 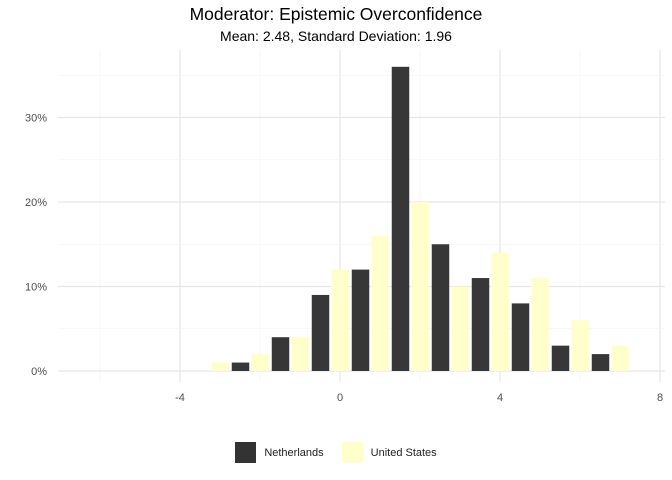 What do you see at coordinates (340, 398) in the screenshot?
I see `x-tick-label: 0` at bounding box center [340, 398].